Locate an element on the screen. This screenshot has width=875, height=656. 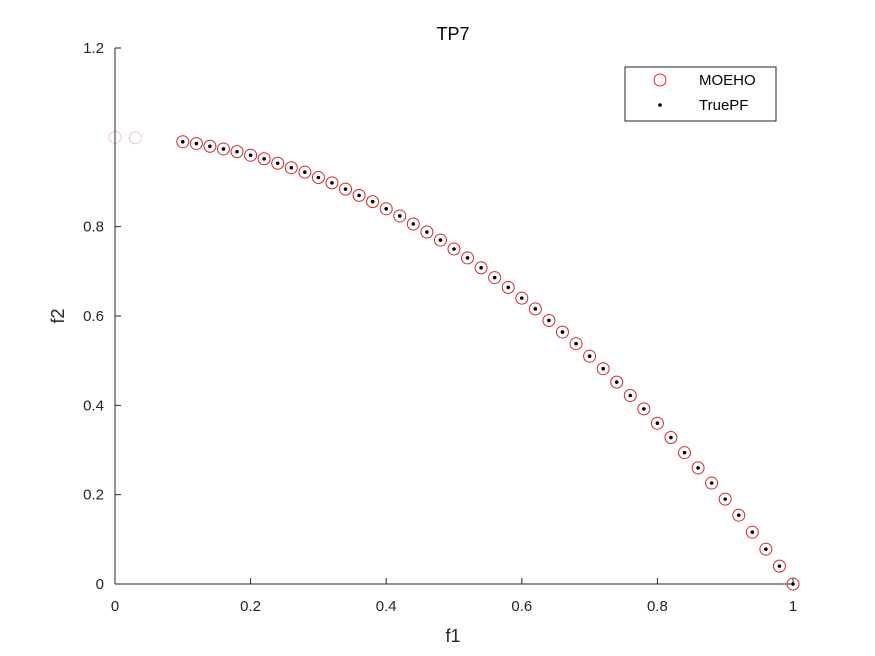
legend-marker-truepf is located at coordinates (660, 105).